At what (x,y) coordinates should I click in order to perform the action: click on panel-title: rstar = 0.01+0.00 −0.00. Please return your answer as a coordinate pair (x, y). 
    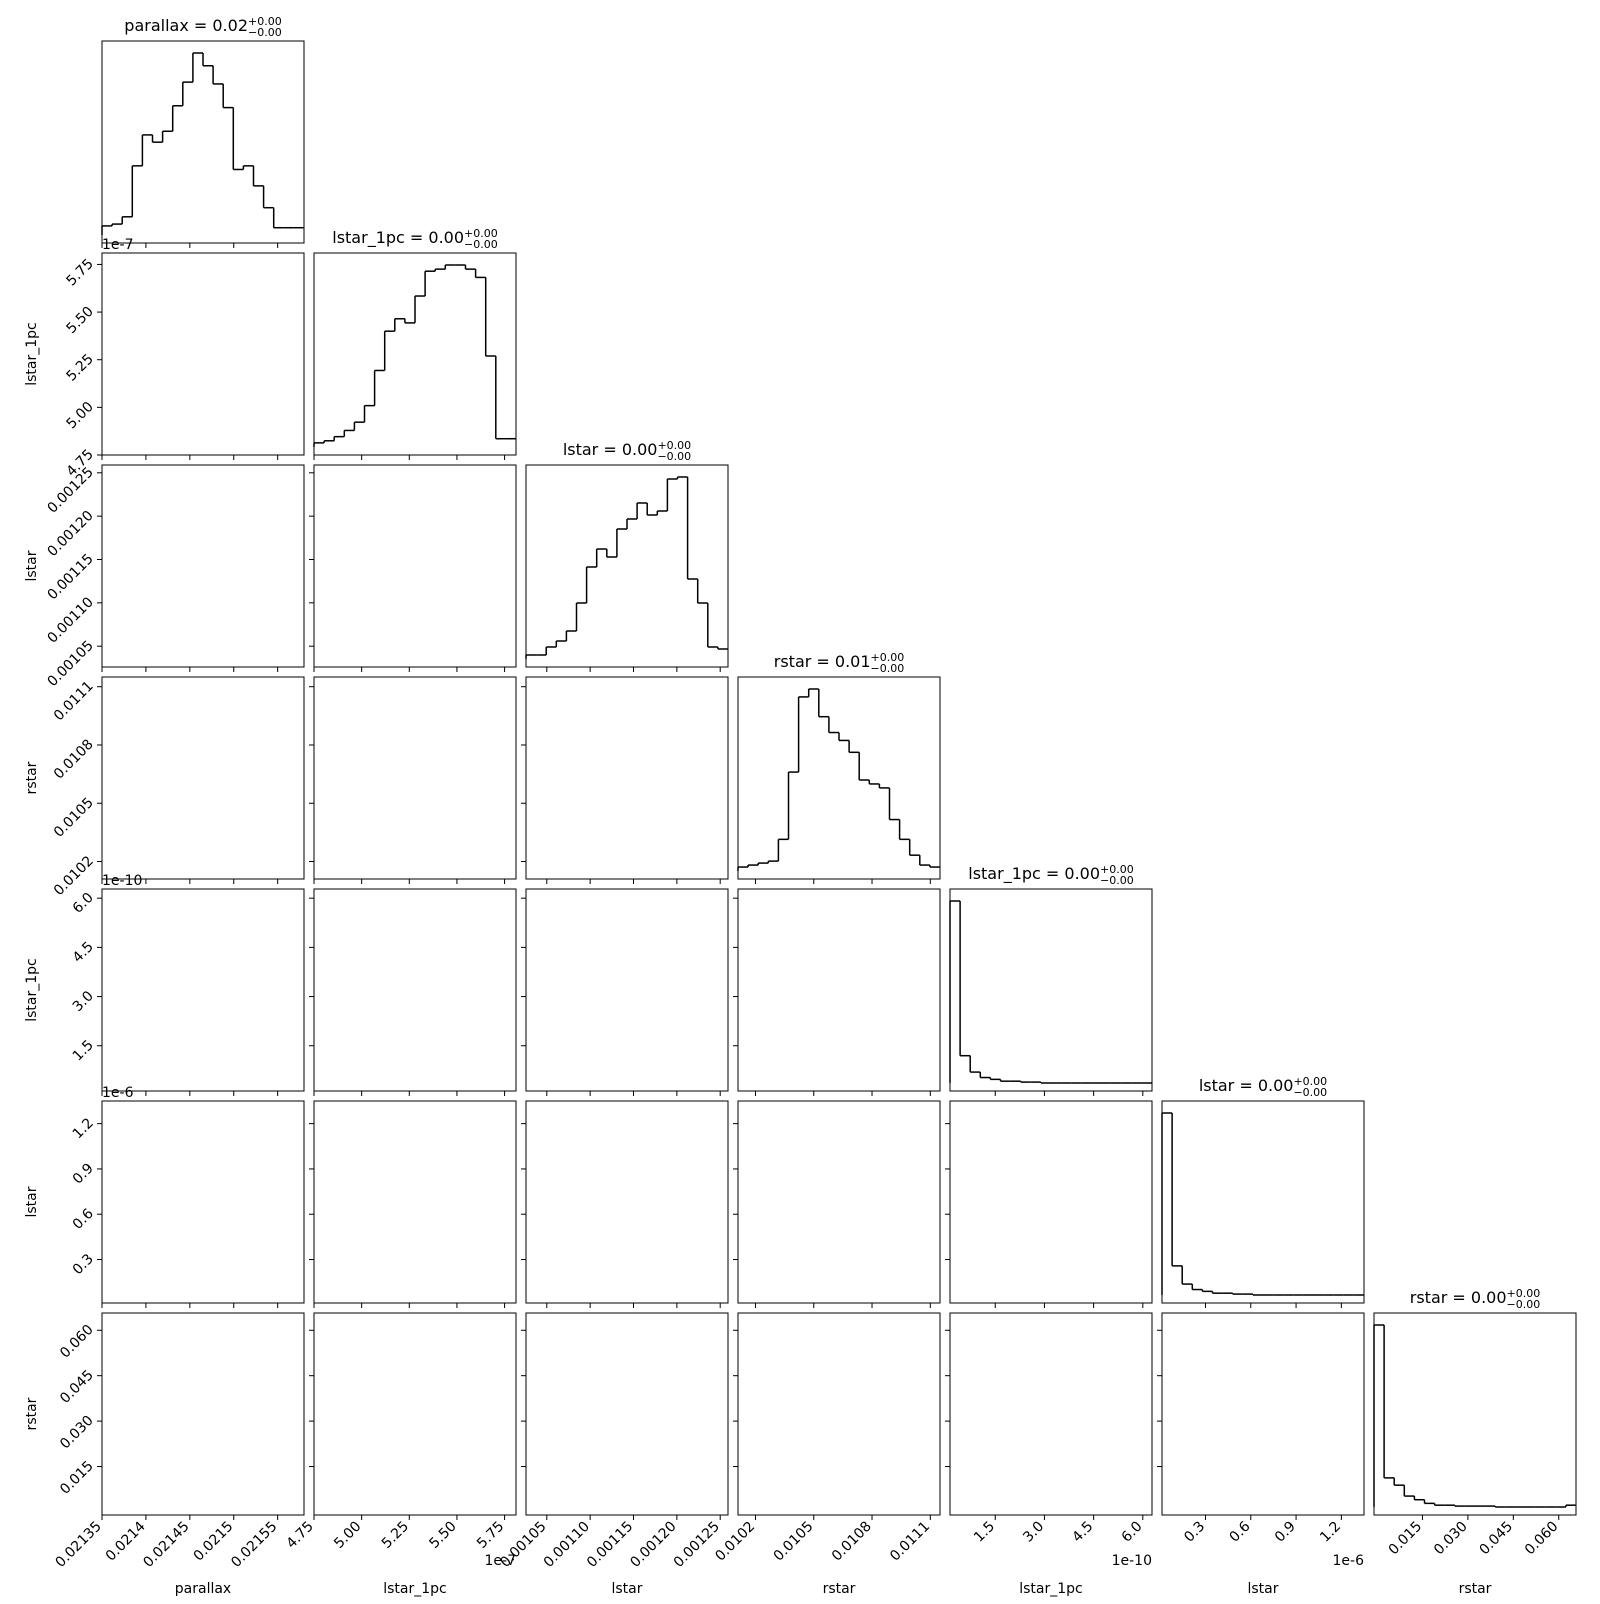
    Looking at the image, I should click on (839, 663).